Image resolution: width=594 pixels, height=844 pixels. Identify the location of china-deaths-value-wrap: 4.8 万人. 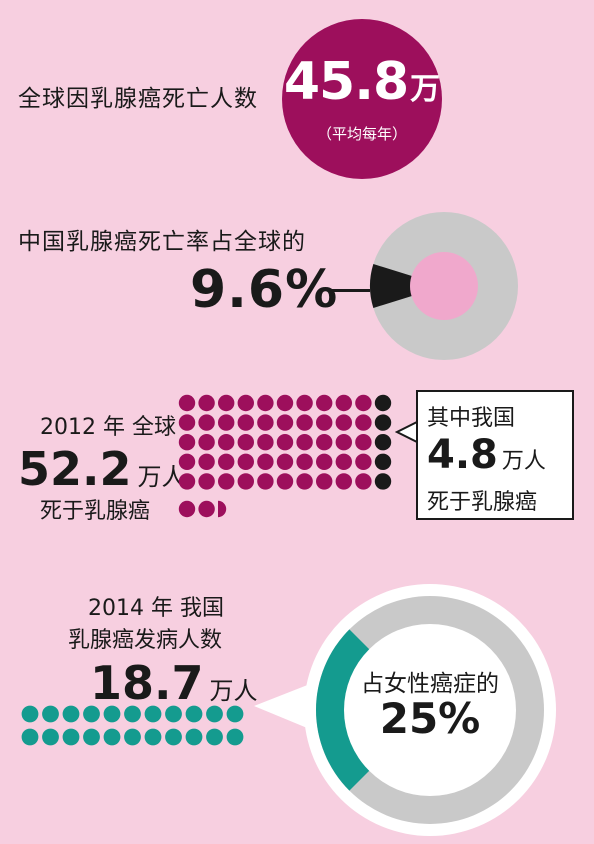
(486, 455).